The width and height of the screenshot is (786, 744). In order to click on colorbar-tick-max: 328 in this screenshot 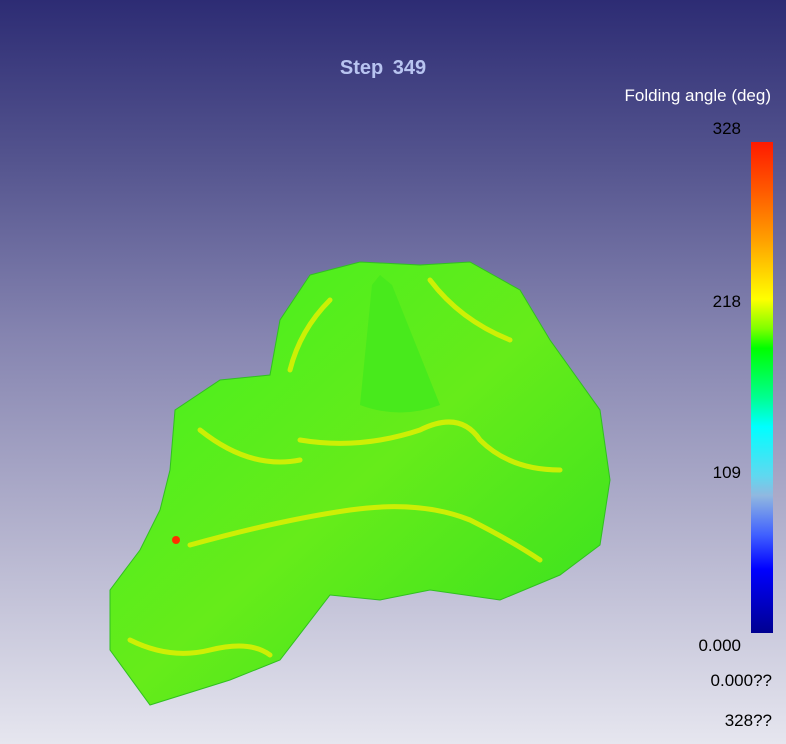, I will do `click(726, 128)`.